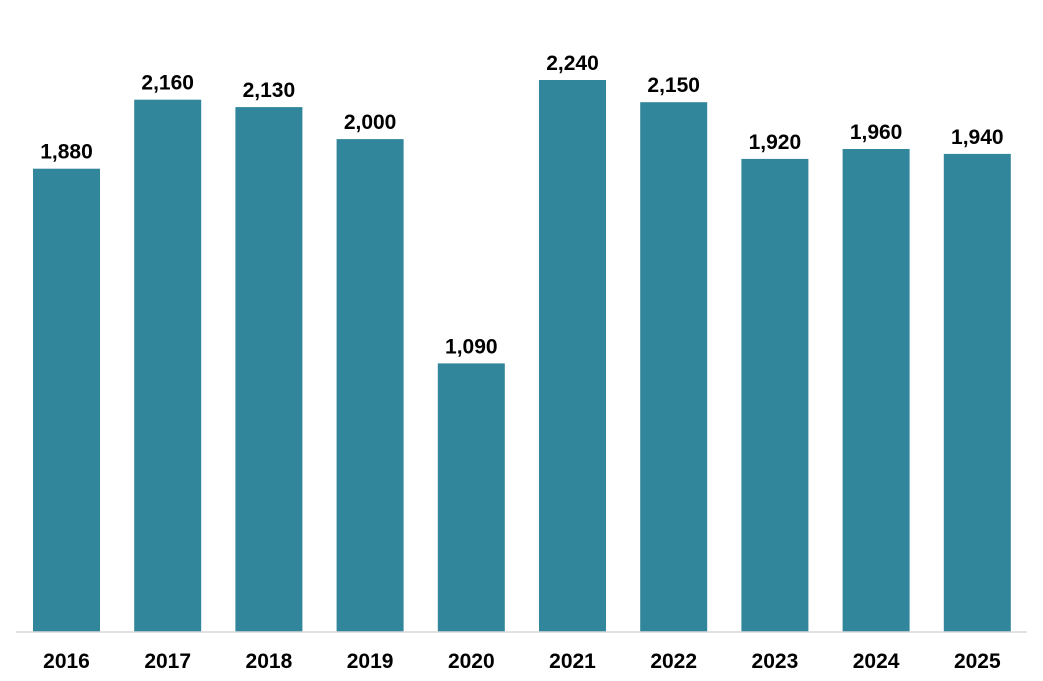 This screenshot has height=681, width=1043. Describe the element at coordinates (522, 661) in the screenshot. I see `x-axis-tick-labels: 2016 2017 2018 2019 2020 2021 2022 2023 2024 2025` at that location.